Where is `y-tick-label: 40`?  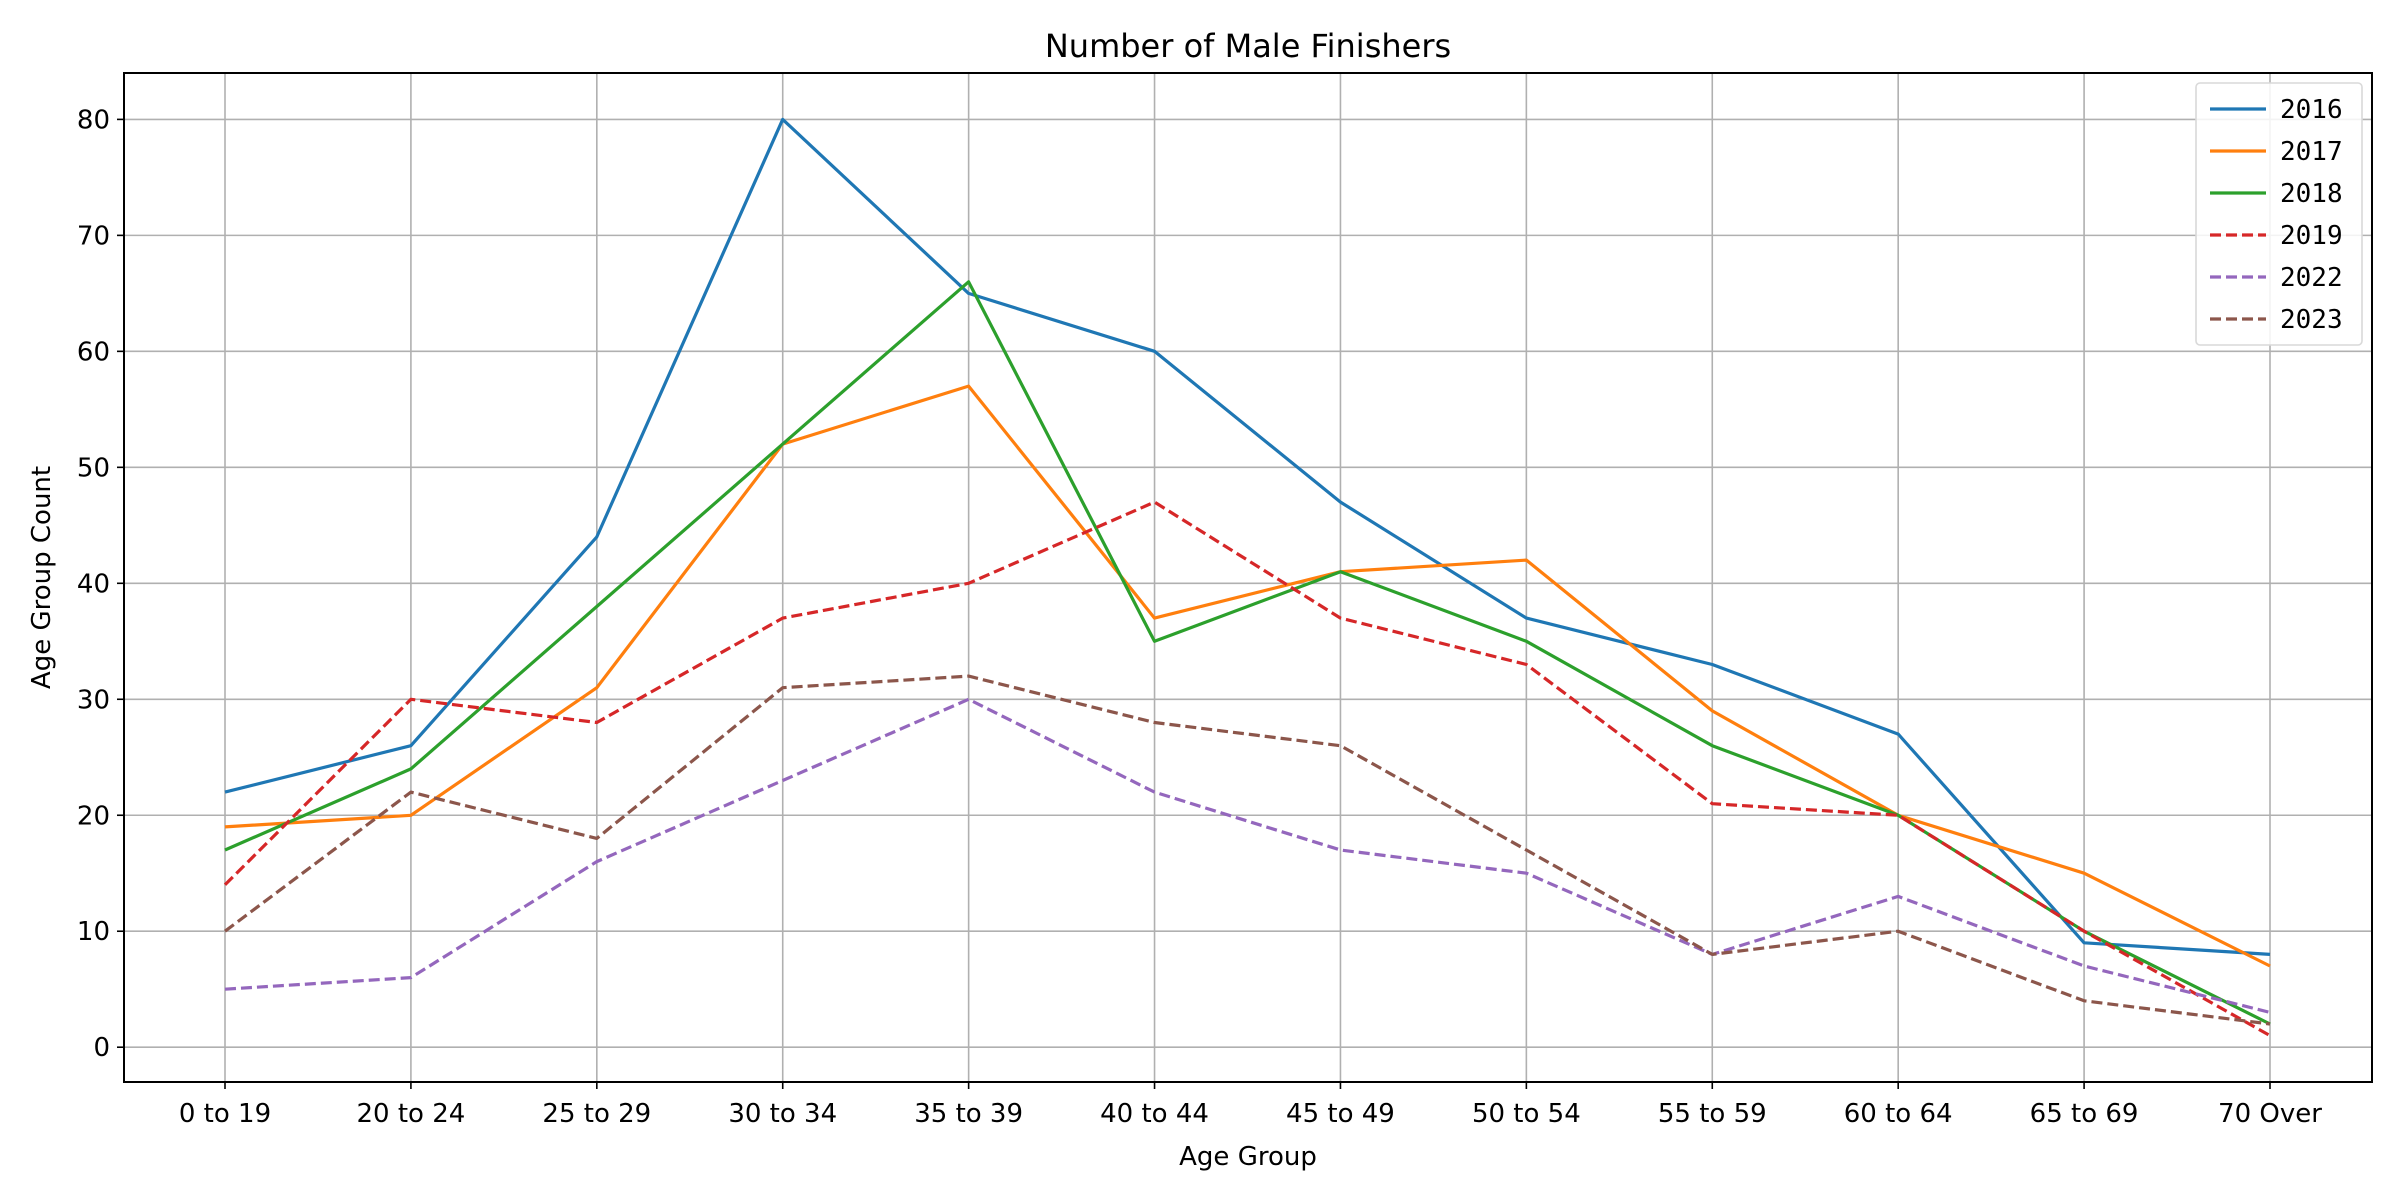
y-tick-label: 40 is located at coordinates (93, 584).